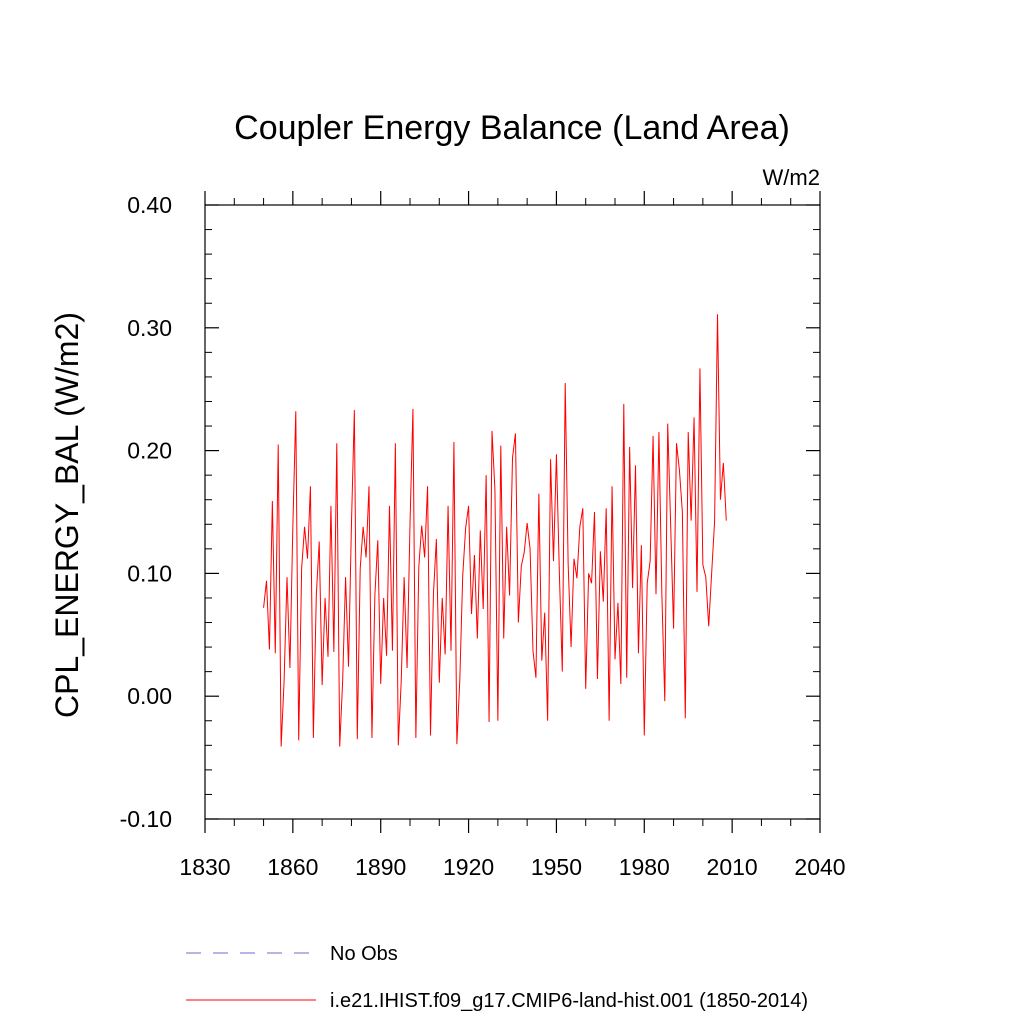  Describe the element at coordinates (468, 867) in the screenshot. I see `x-tick-label: 1920` at that location.